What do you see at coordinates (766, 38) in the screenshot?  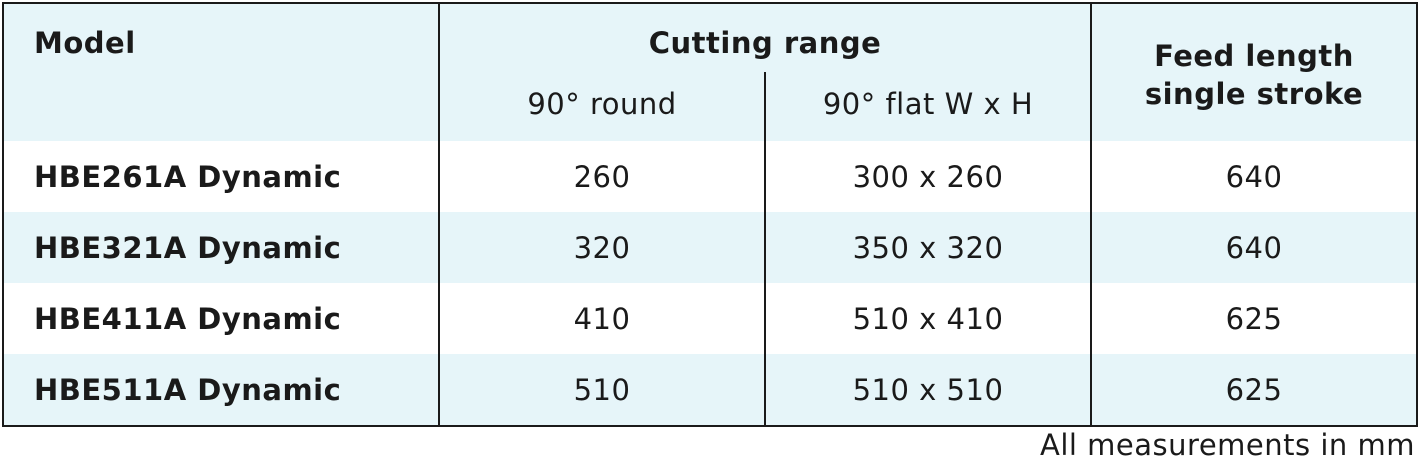 I see `cutting-range-header: Cutting range` at bounding box center [766, 38].